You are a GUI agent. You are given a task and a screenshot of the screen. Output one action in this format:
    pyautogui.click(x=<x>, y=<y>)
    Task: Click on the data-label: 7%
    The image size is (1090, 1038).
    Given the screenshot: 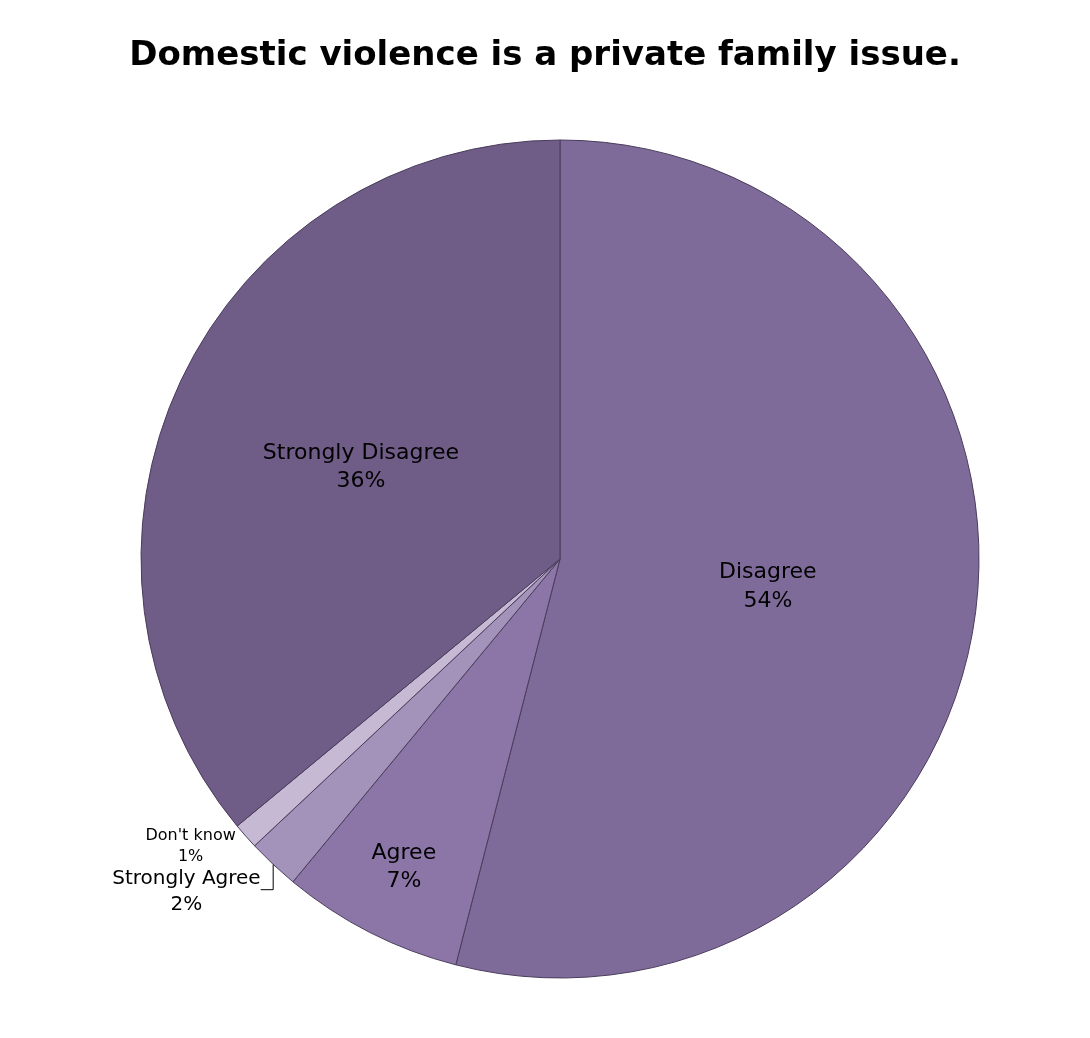 What is the action you would take?
    pyautogui.click(x=404, y=880)
    